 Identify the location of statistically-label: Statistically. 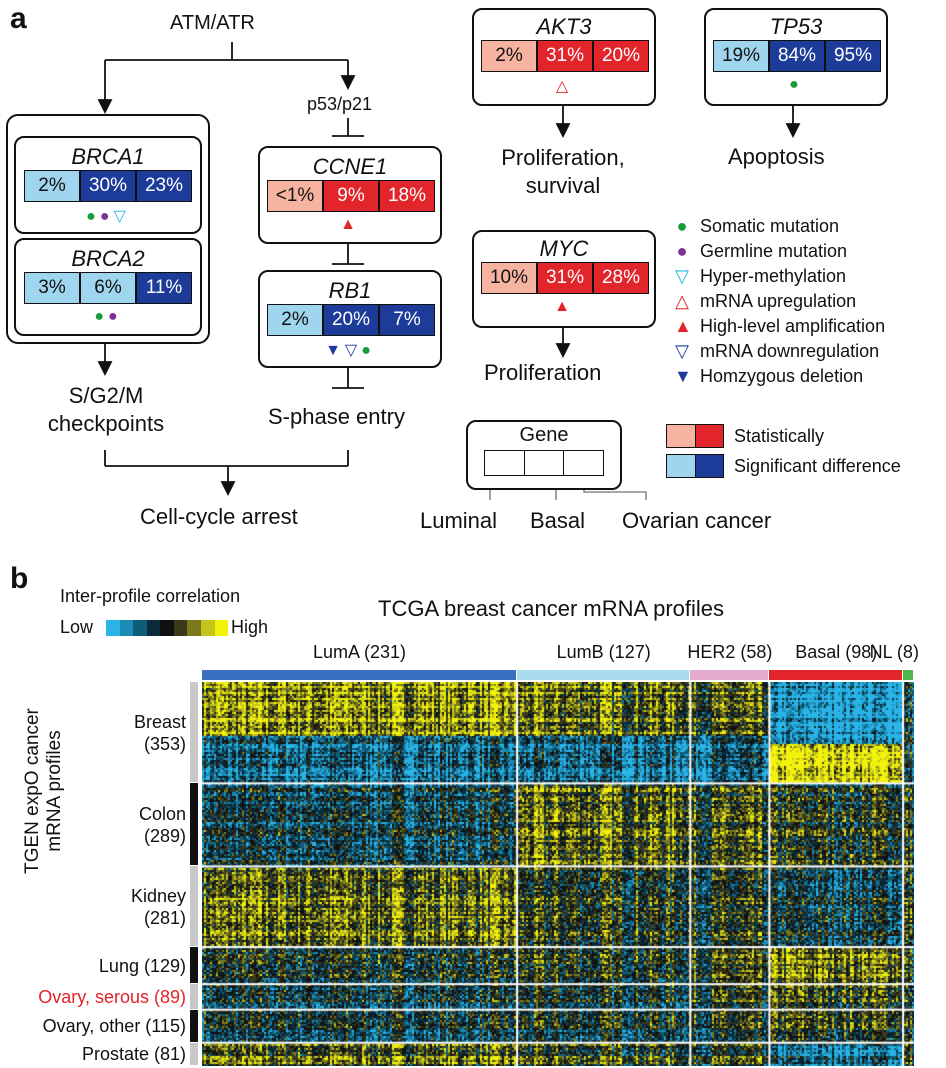
(779, 436).